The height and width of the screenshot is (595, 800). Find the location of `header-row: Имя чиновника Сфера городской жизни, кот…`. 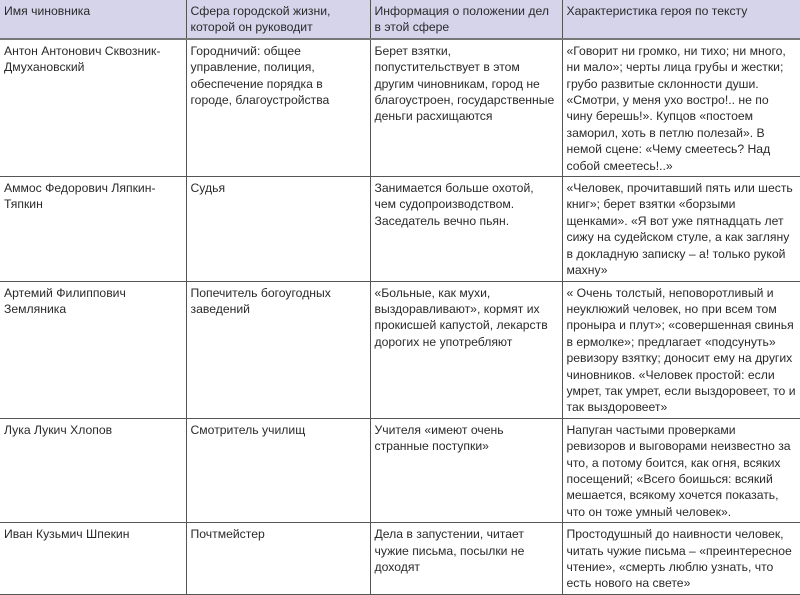

header-row: Имя чиновника Сфера городской жизни, кот… is located at coordinates (400, 20).